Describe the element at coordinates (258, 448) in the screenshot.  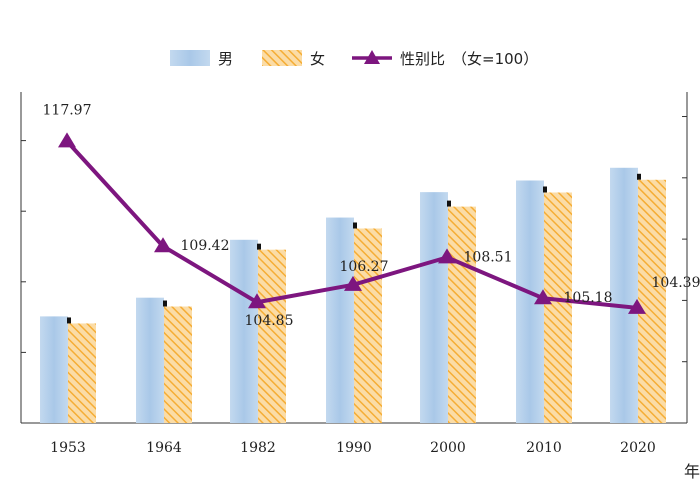
I see `x-tick-label: 1982` at that location.